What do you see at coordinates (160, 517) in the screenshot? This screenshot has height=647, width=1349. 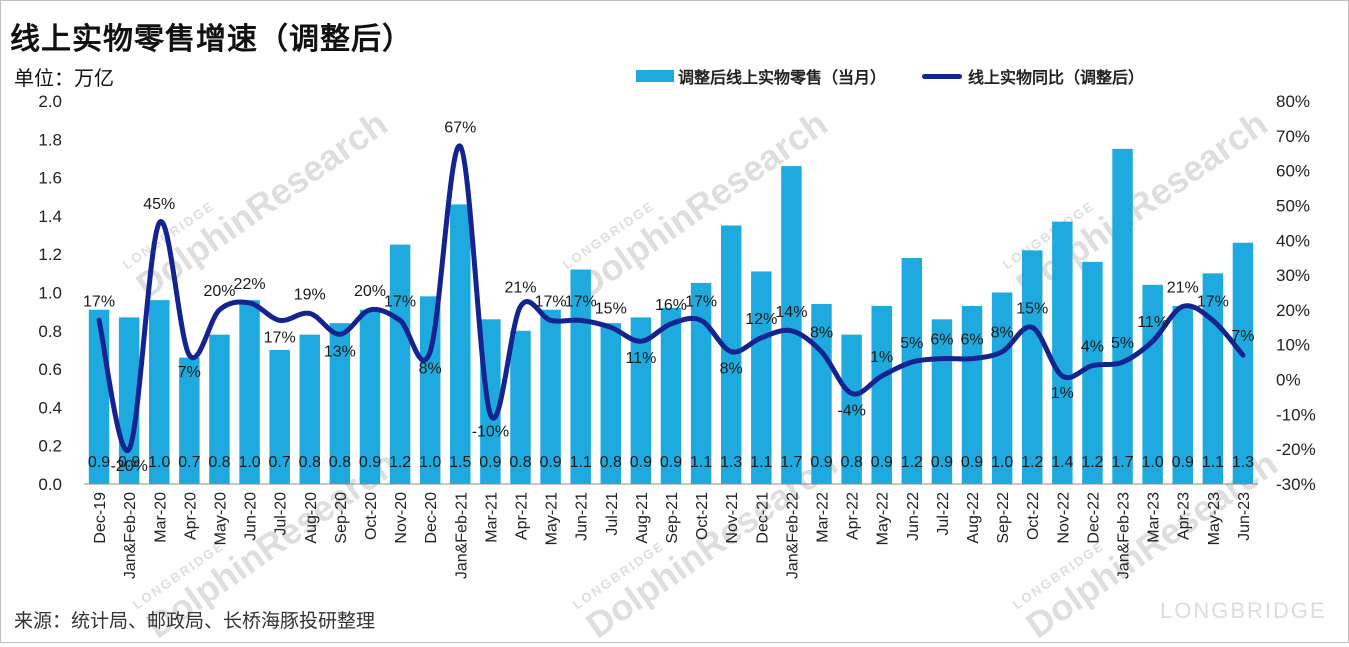 I see `x-tick-label: Mar-20` at bounding box center [160, 517].